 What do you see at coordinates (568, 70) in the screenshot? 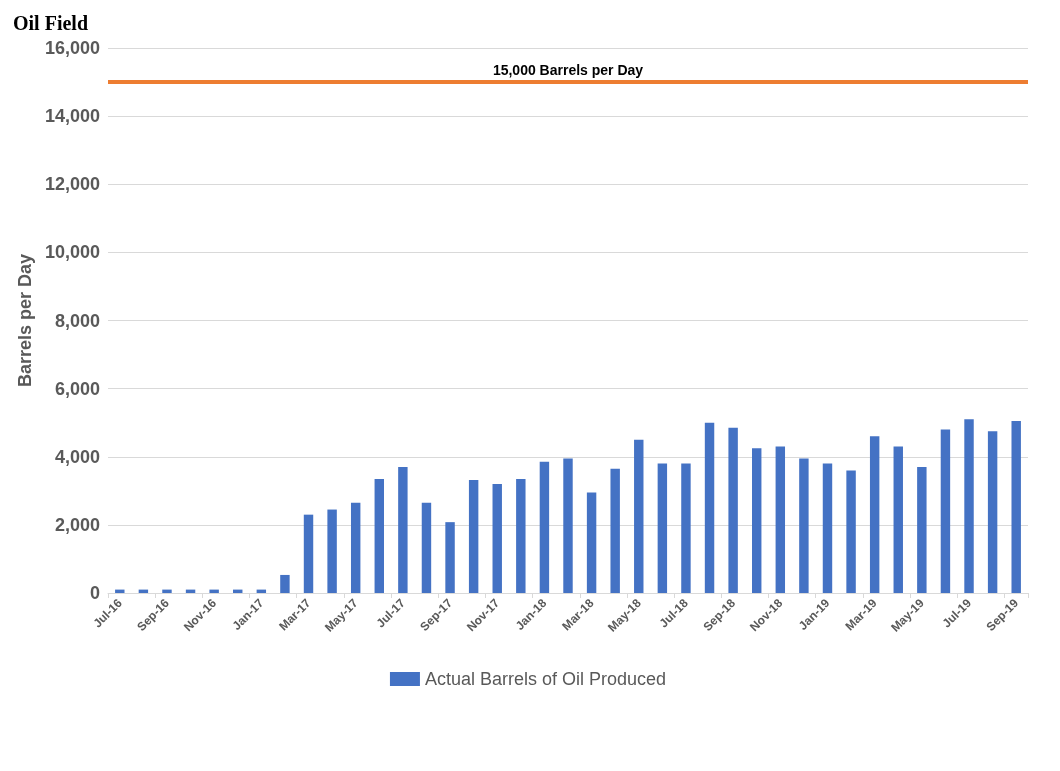
I see `ref-line-label: 15,000 Barrels per Day` at bounding box center [568, 70].